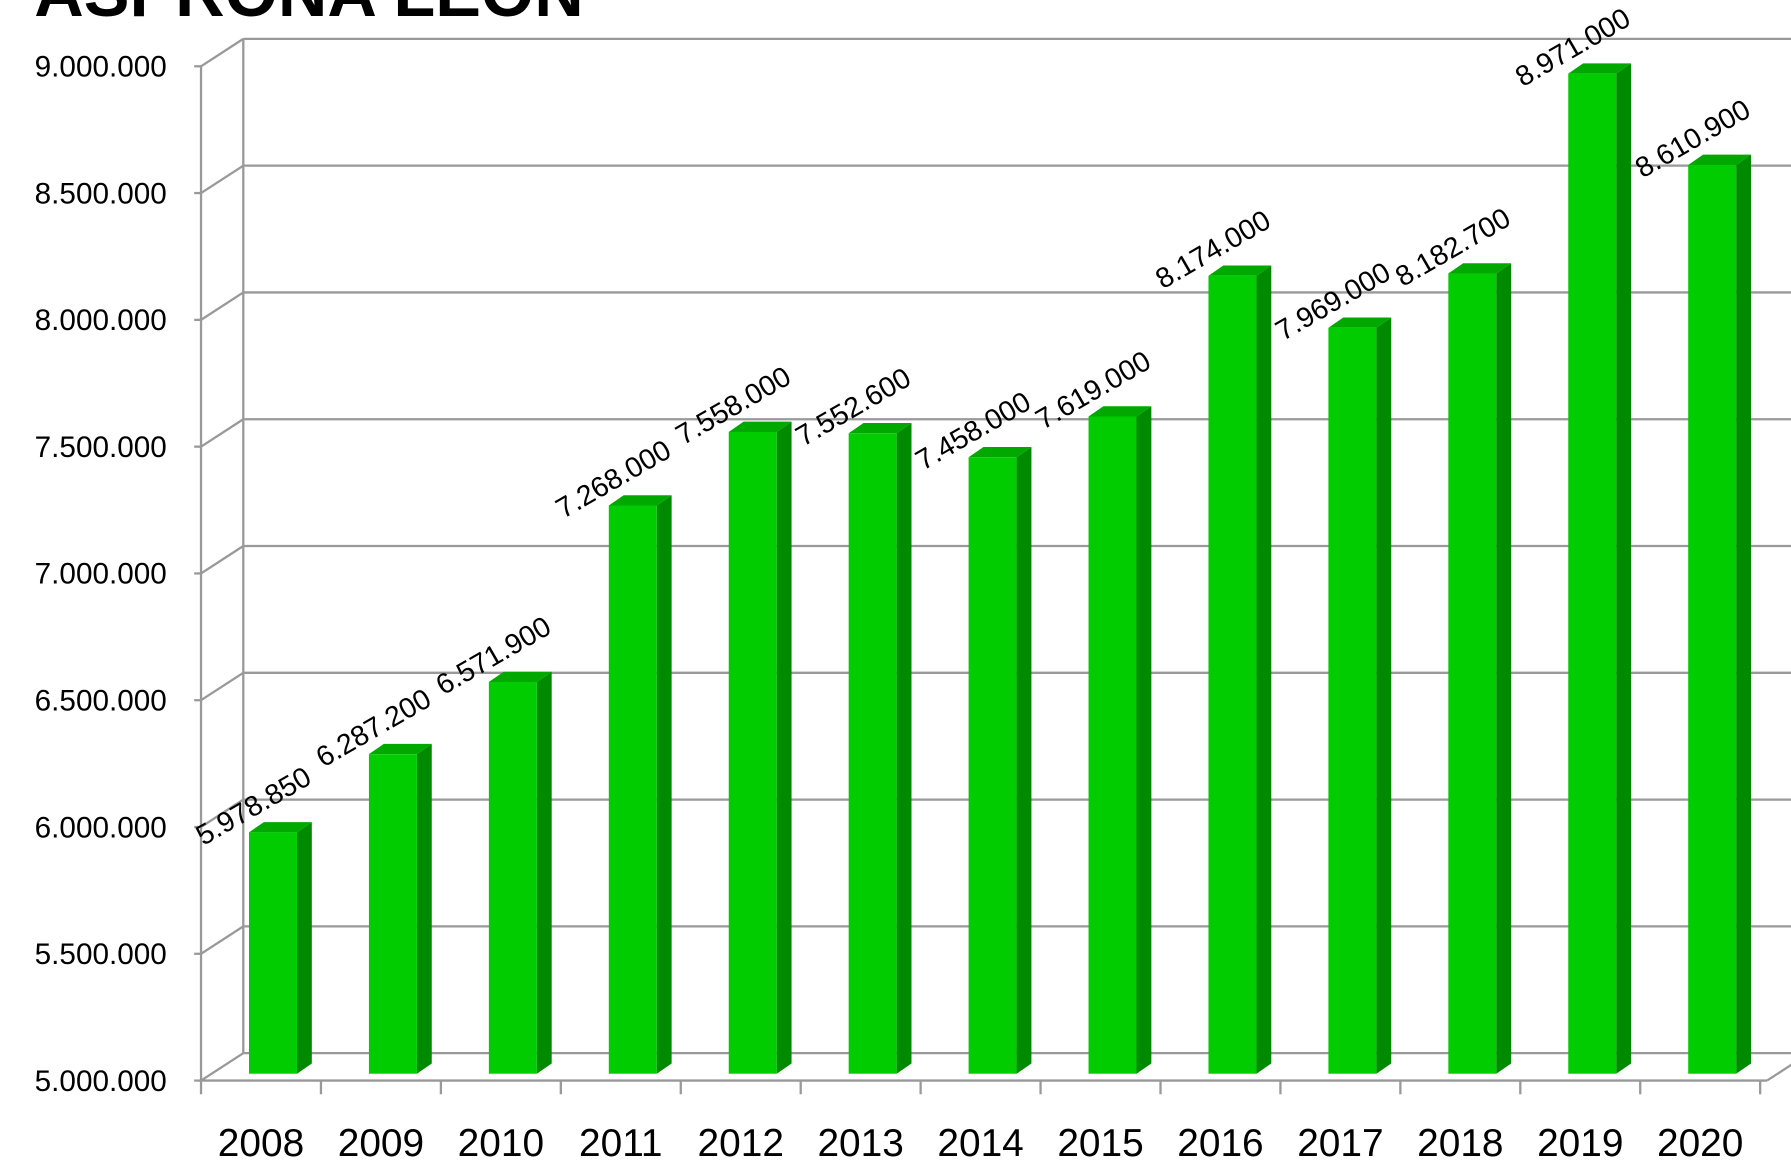  I want to click on x-tick-label: 2016, so click(1220, 1143).